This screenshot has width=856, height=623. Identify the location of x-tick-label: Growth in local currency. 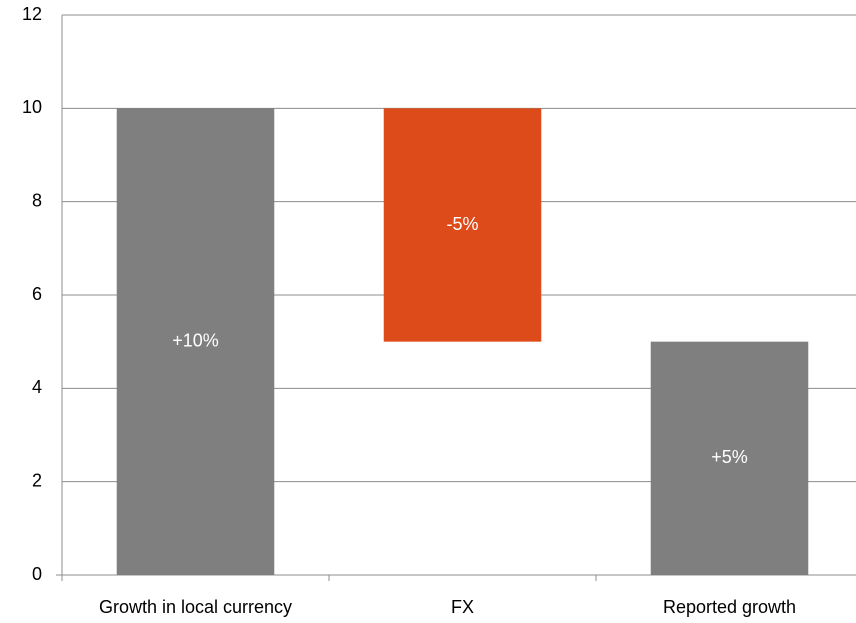
(195, 607).